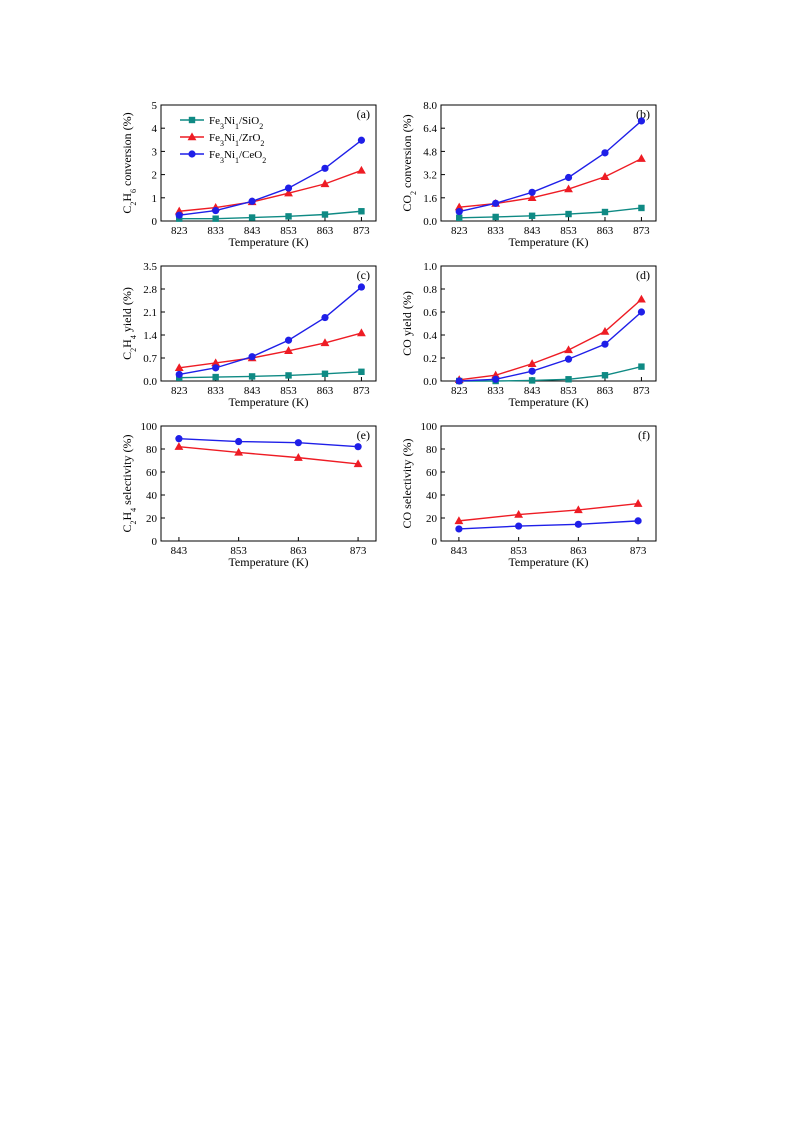 Image resolution: width=793 pixels, height=1121 pixels. Describe the element at coordinates (192, 136) in the screenshot. I see `legend-marker-ZrO2` at that location.